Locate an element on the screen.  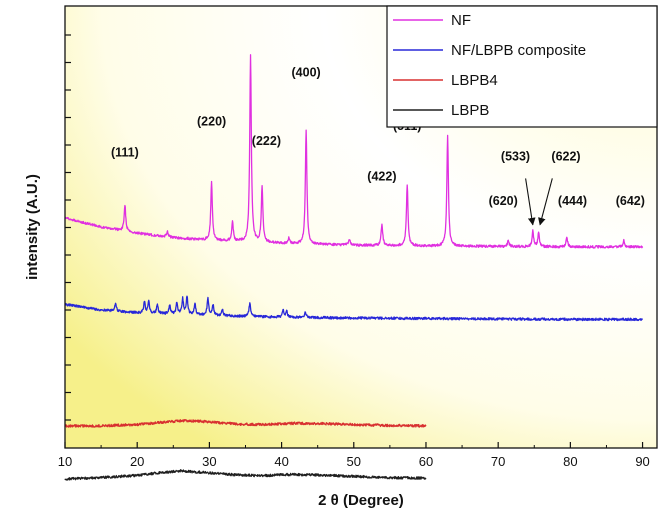
peak-label: (111) is located at coordinates (125, 152).